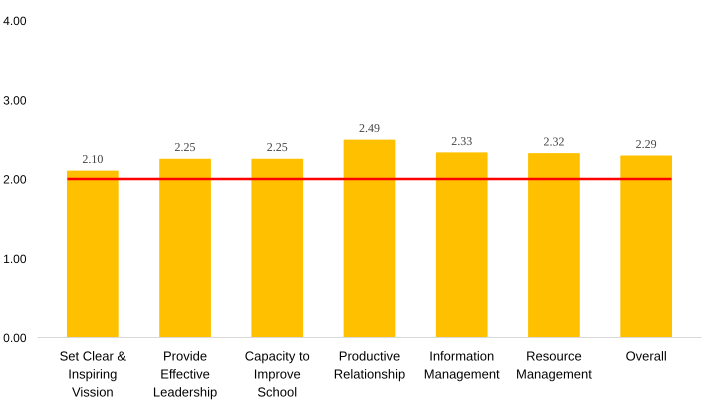  Describe the element at coordinates (369, 128) in the screenshot. I see `data-label: 2.49` at that location.